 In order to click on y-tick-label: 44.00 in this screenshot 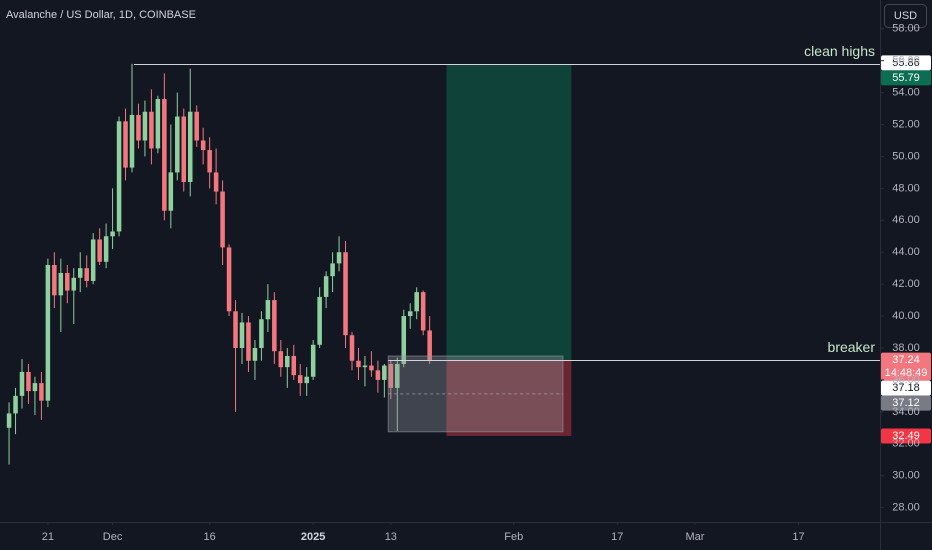, I will do `click(906, 252)`.